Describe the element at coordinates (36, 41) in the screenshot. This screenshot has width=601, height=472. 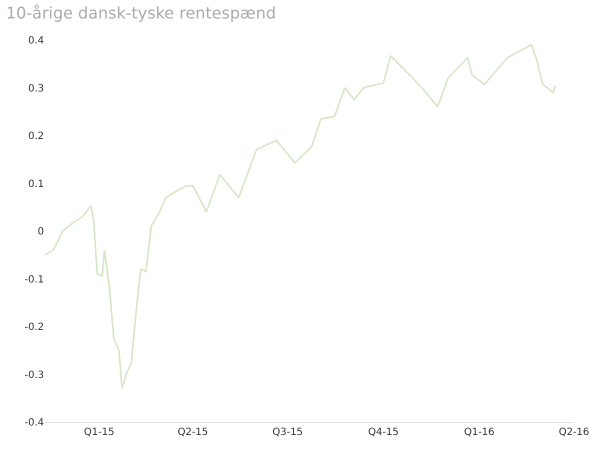
I see `y-tick-label: 0.4` at that location.